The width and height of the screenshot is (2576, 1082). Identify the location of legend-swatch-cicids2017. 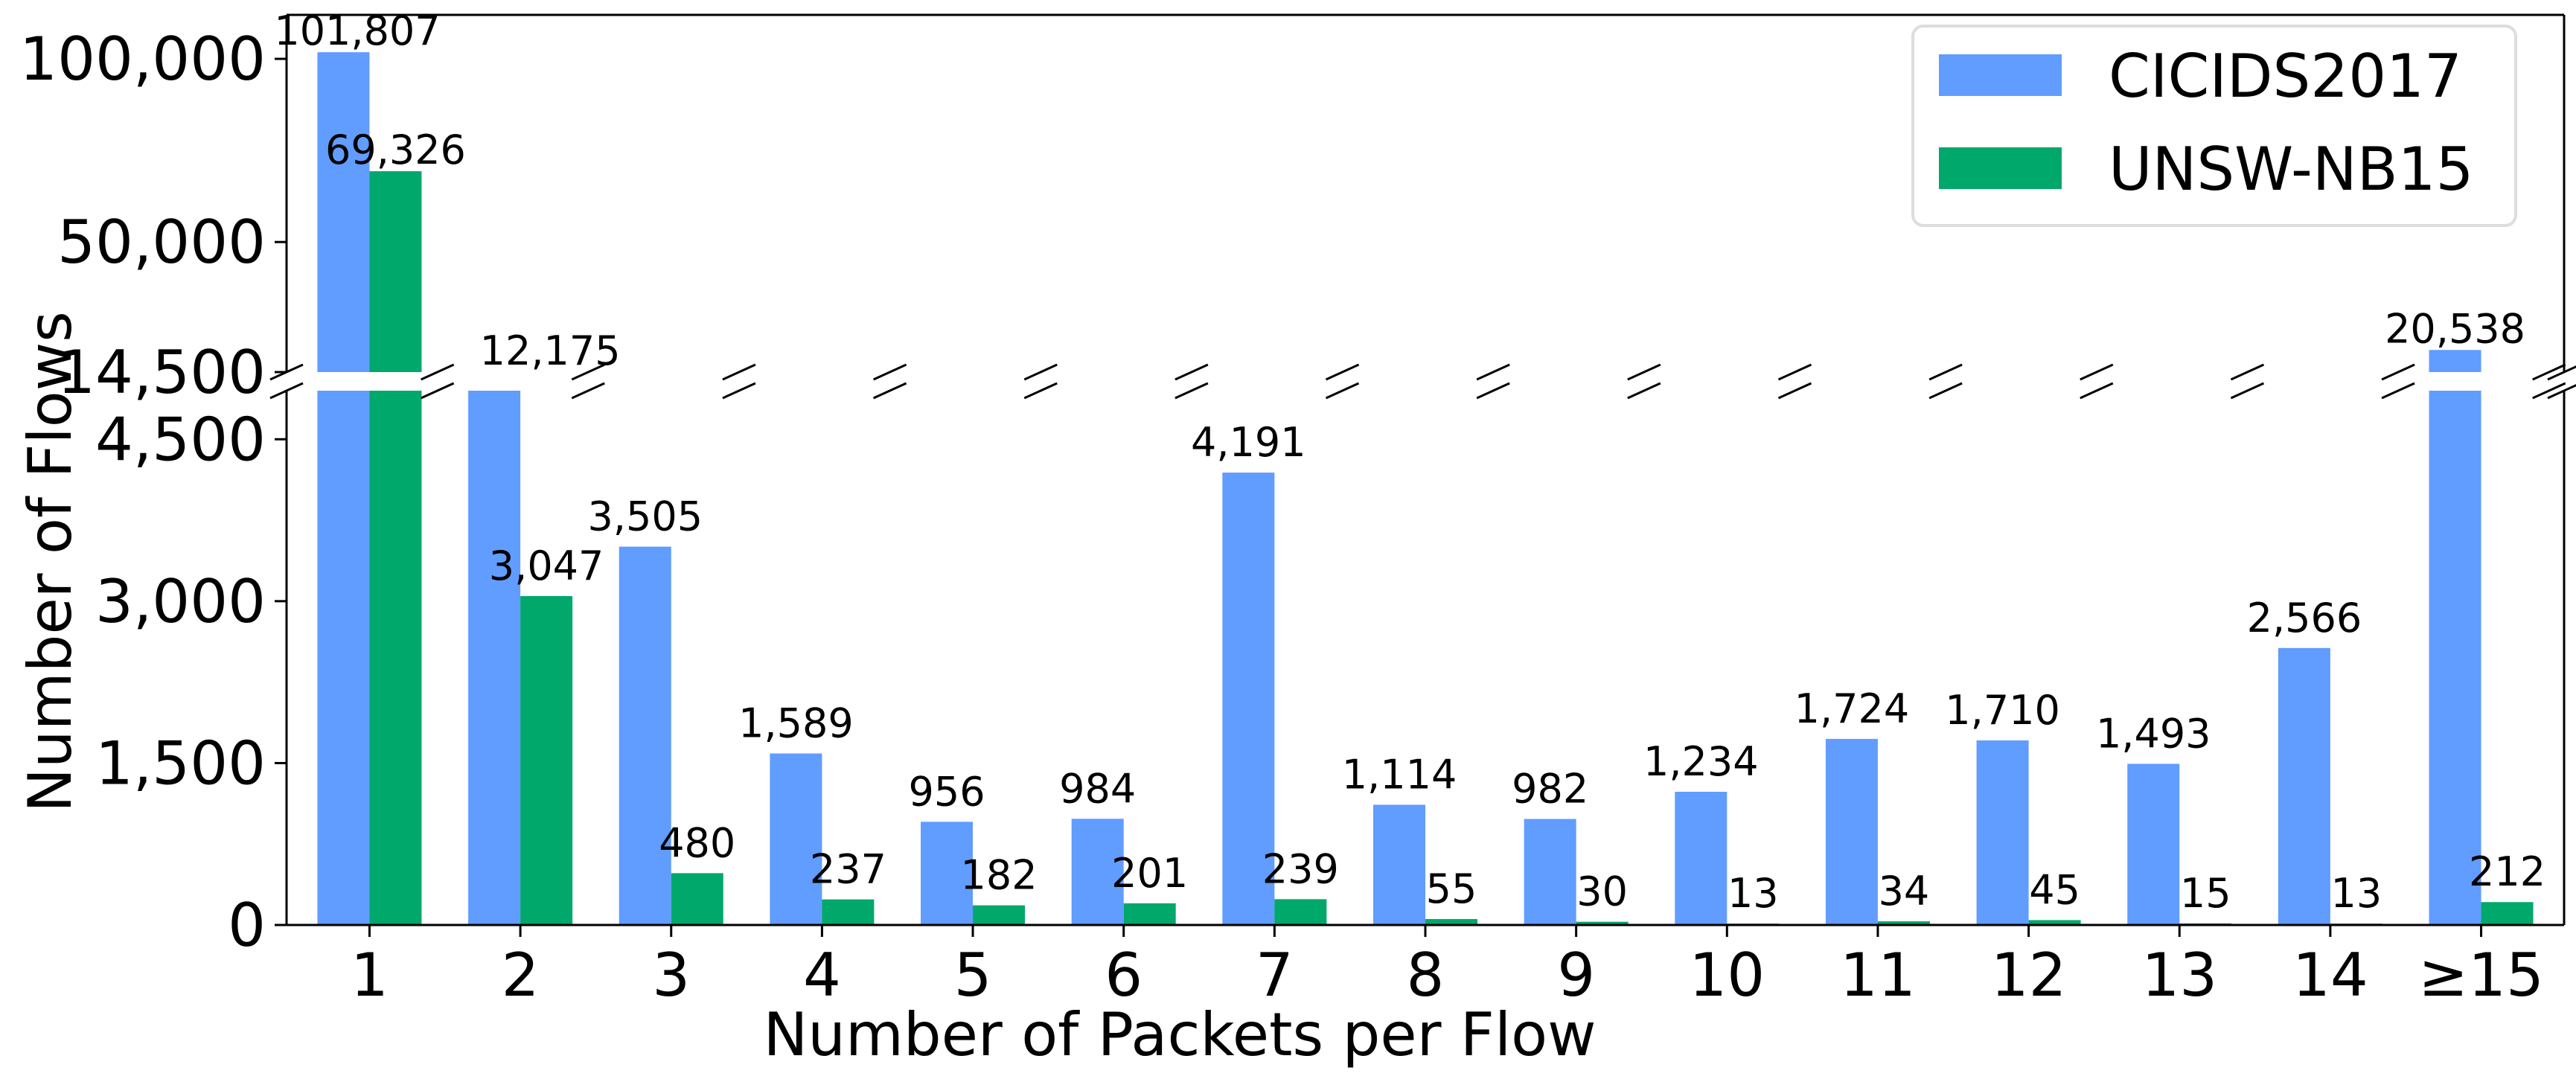
(2000, 75).